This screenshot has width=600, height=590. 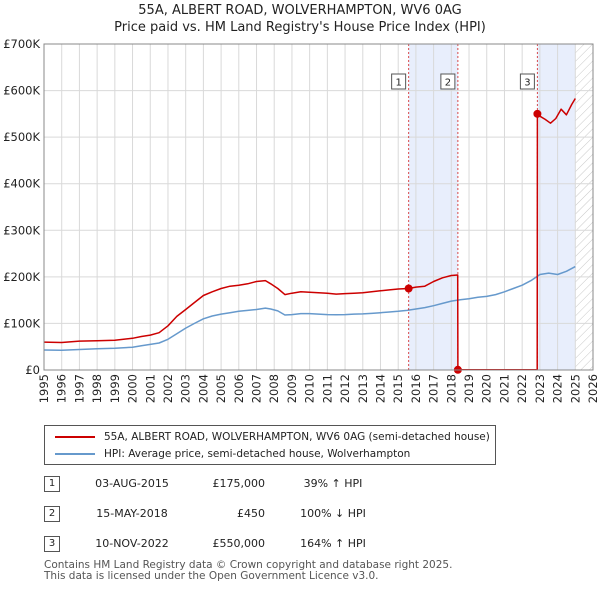 What do you see at coordinates (239, 483) in the screenshot?
I see `transaction-price: £175,000` at bounding box center [239, 483].